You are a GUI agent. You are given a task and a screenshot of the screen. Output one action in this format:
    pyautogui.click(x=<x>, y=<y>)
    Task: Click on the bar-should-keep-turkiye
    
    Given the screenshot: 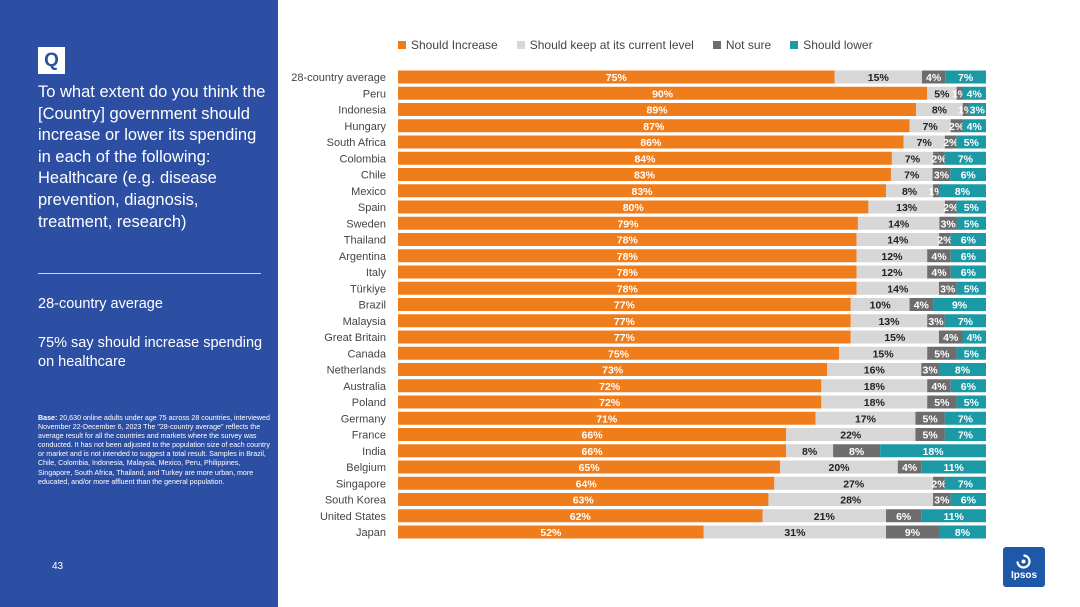 What is the action you would take?
    pyautogui.click(x=897, y=288)
    